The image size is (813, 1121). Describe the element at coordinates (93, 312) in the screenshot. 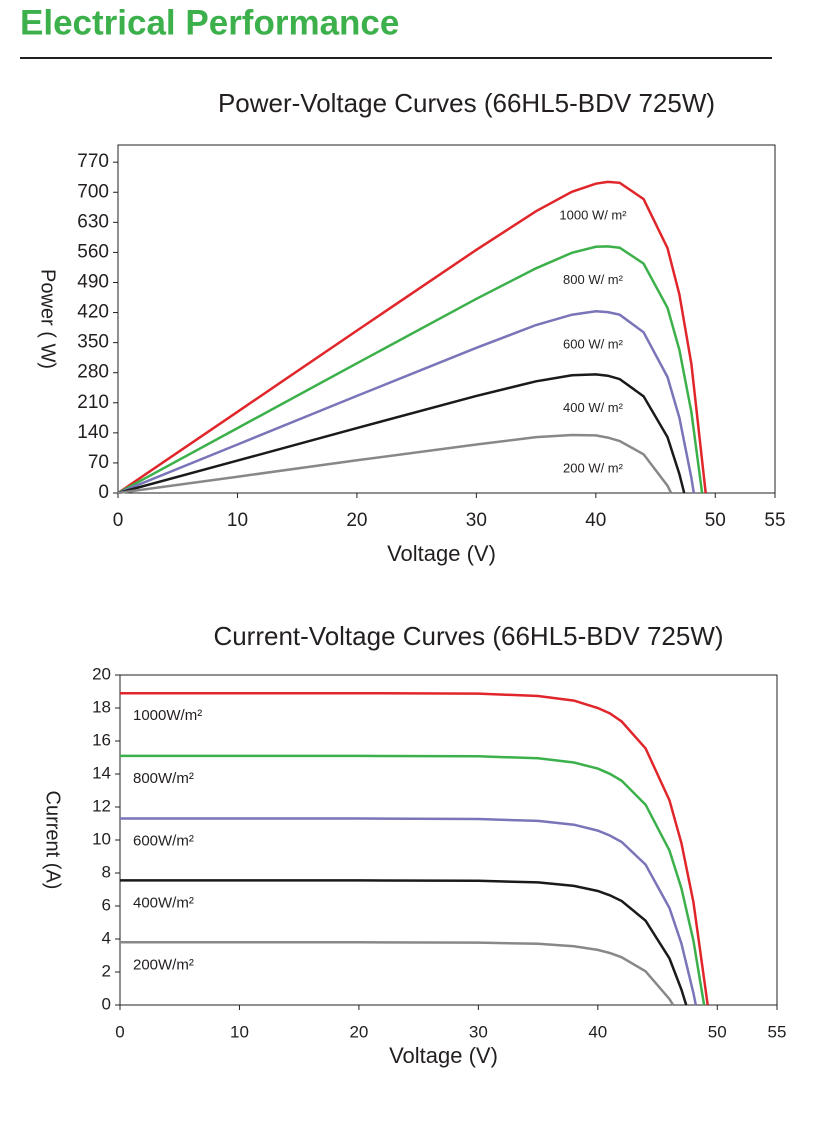

I see `y-tick-label: 420` at that location.